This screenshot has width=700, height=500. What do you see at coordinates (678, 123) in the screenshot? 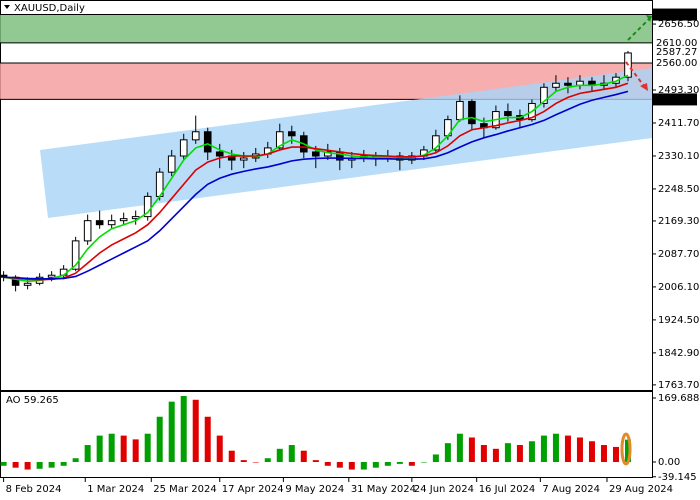
I see `y-tick-label: 2411.70` at bounding box center [678, 123].